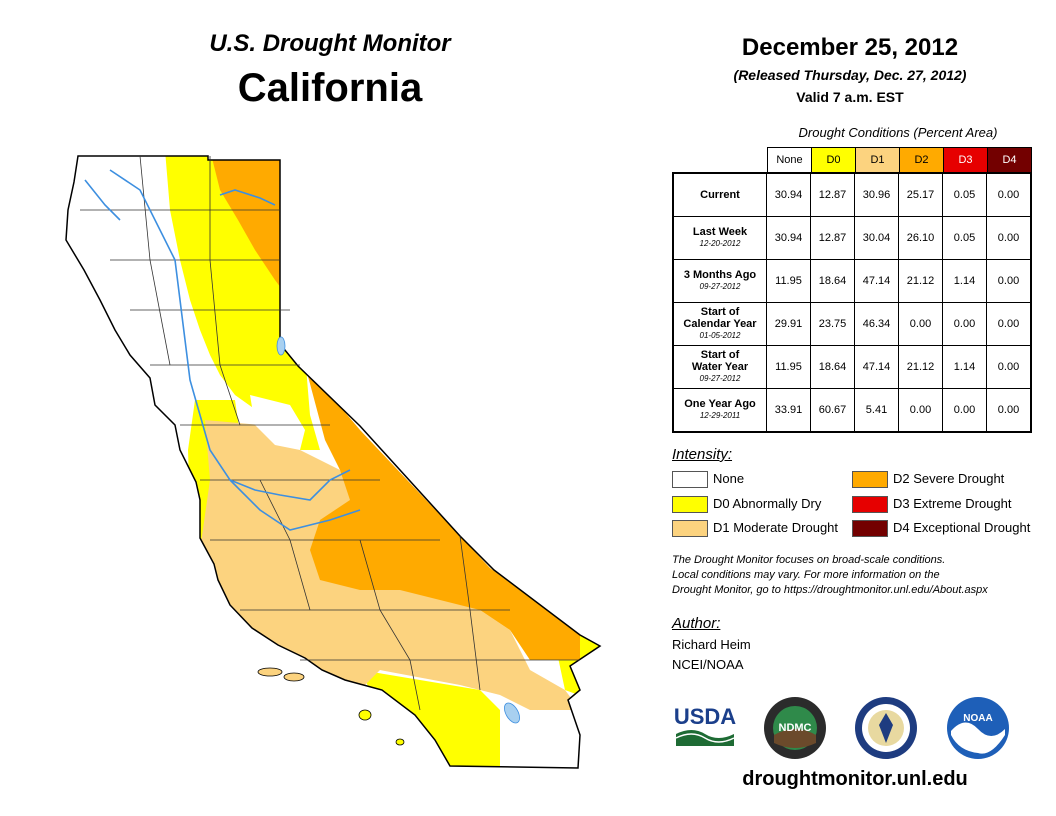  Describe the element at coordinates (850, 47) in the screenshot. I see `map-date: December 25, 2012` at that location.